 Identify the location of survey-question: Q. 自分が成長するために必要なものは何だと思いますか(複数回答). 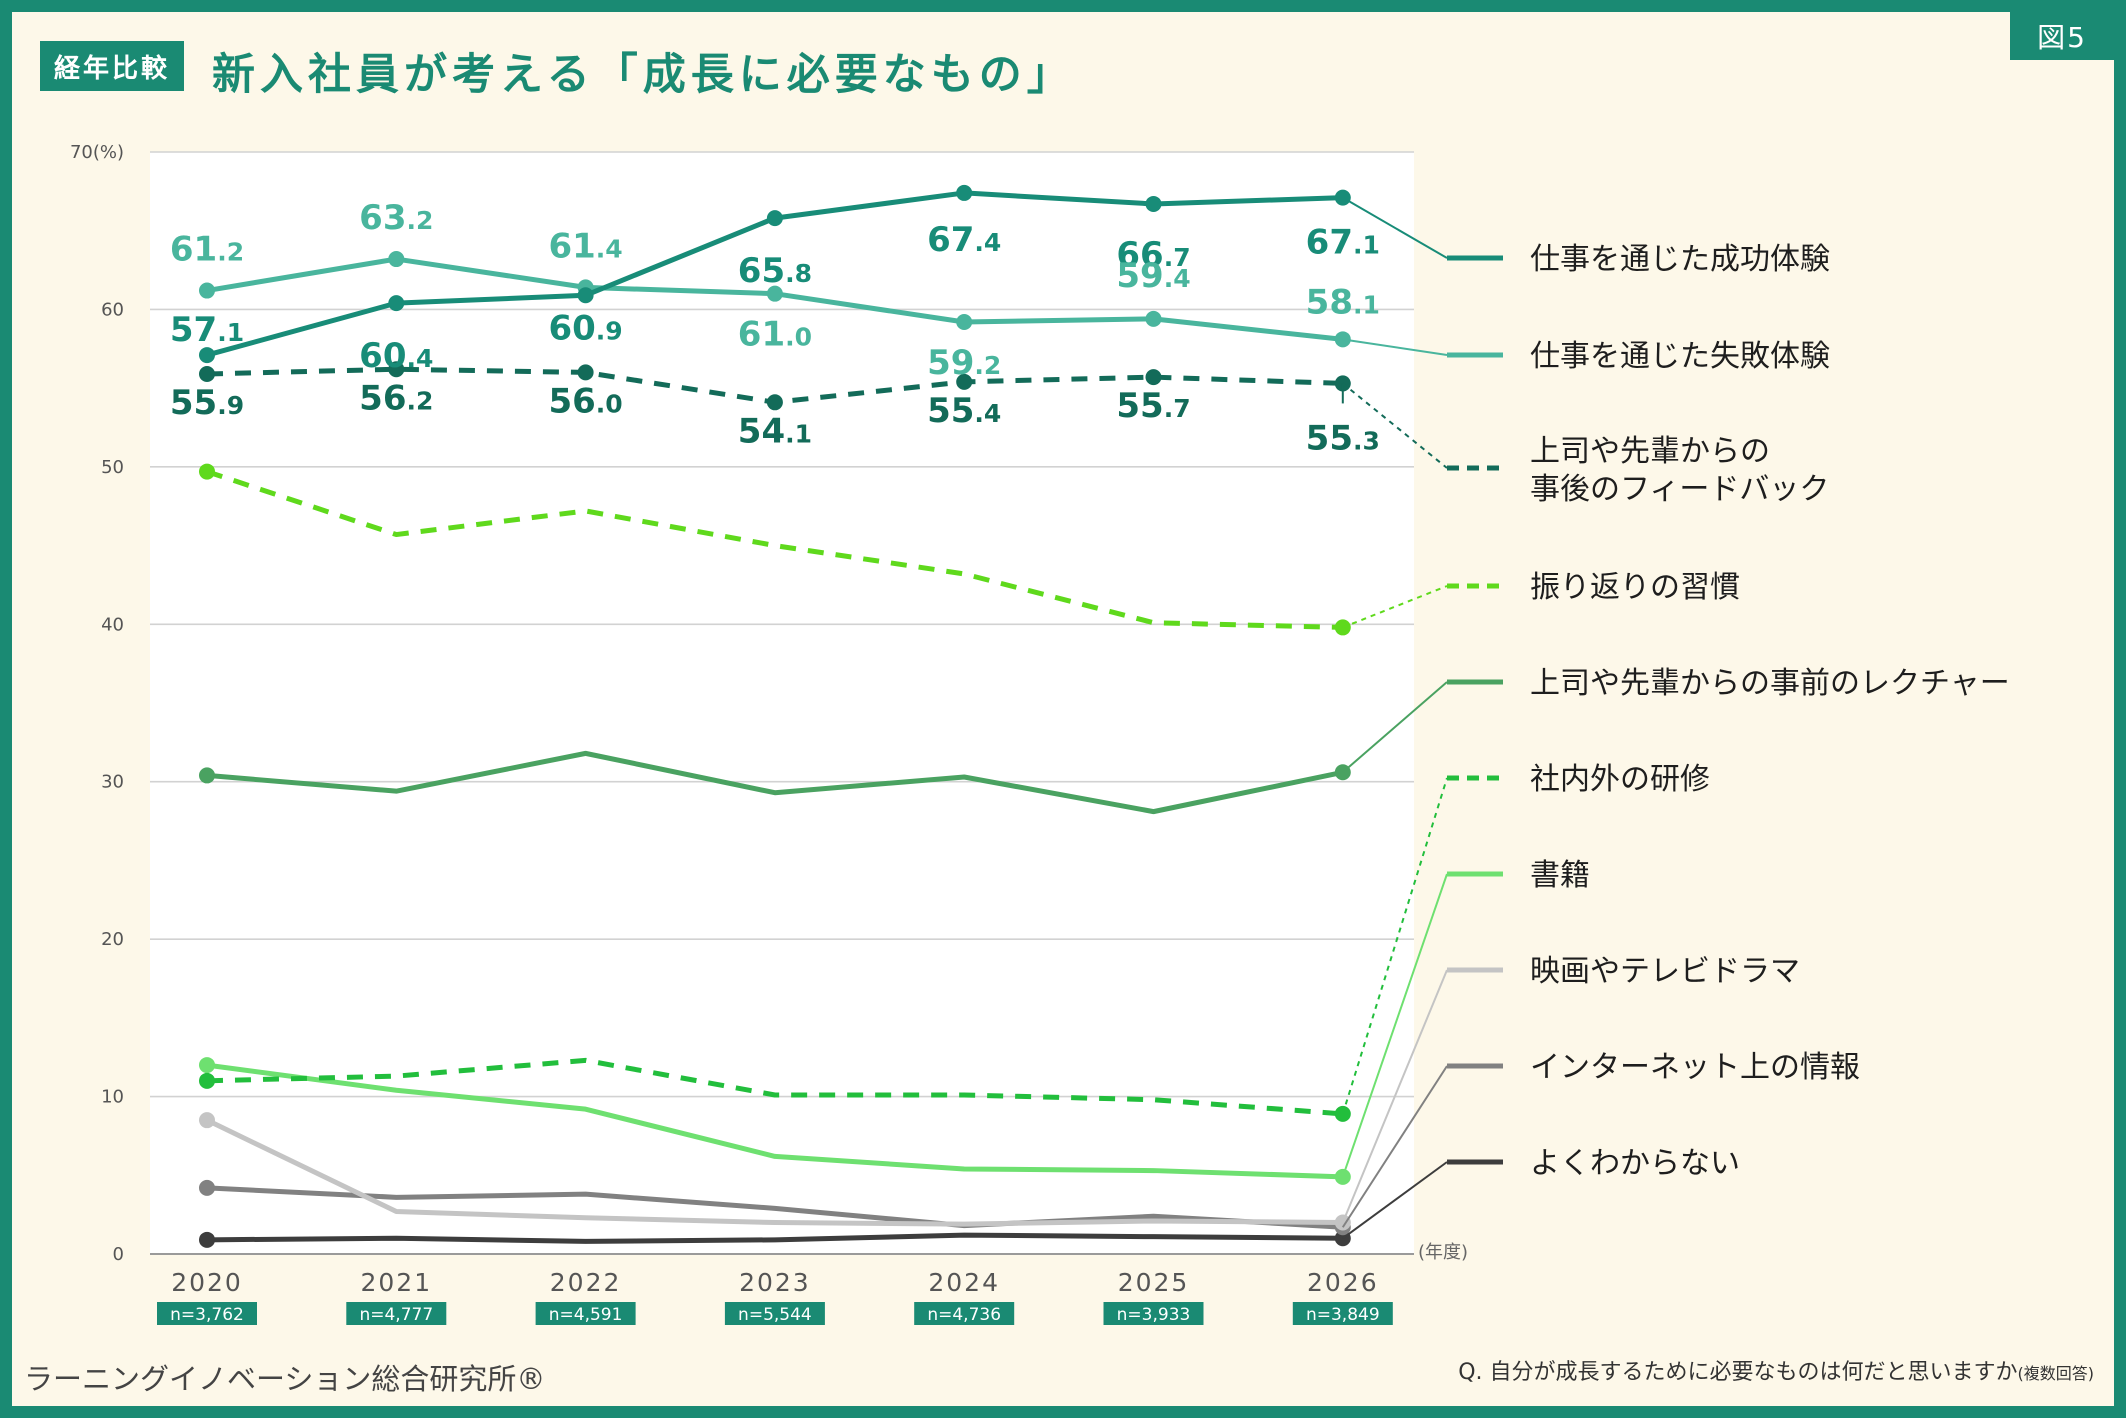
(1776, 1370).